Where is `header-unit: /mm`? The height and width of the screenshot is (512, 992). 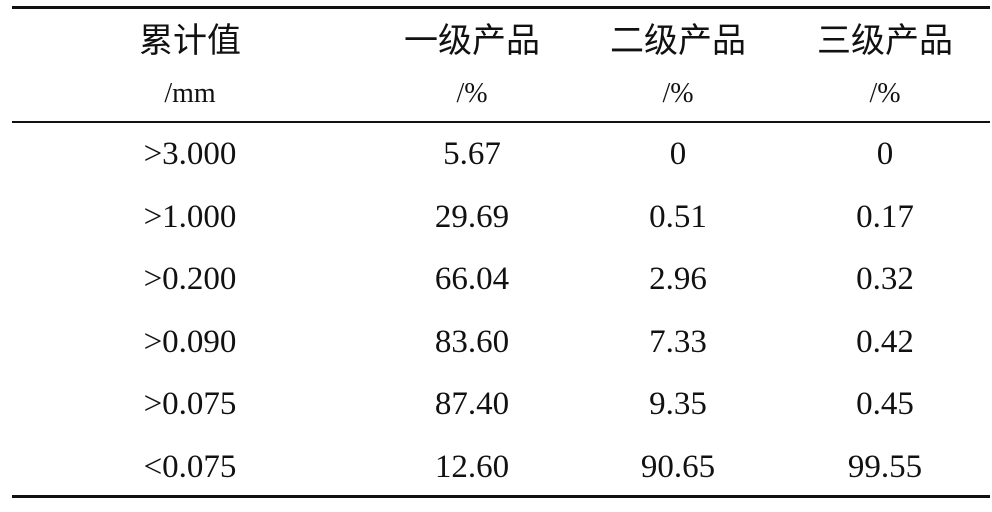 header-unit: /mm is located at coordinates (190, 93).